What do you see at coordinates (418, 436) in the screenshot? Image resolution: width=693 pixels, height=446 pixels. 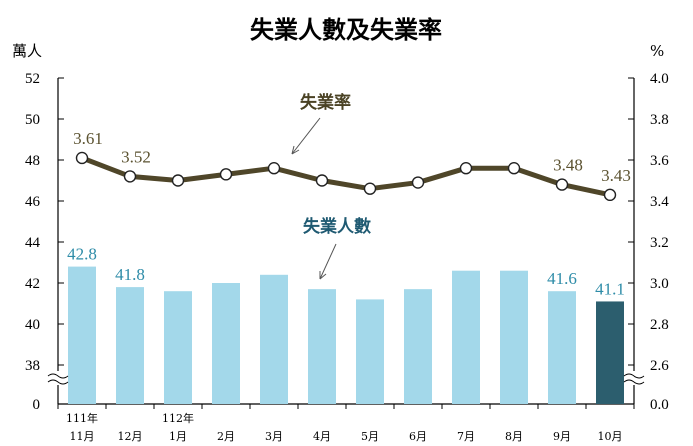 I see `x-tick-label-month: 6月` at bounding box center [418, 436].